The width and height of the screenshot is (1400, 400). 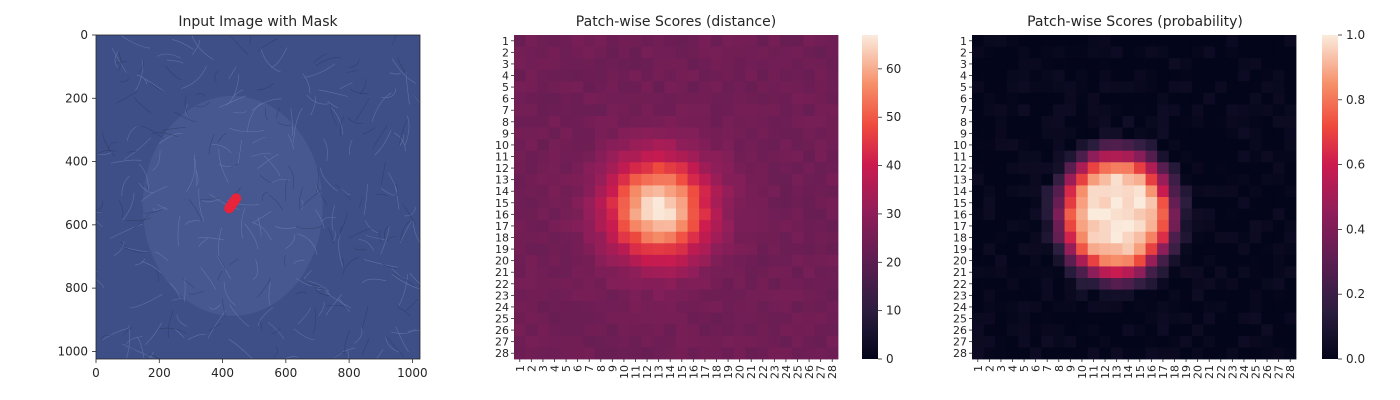 What do you see at coordinates (505, 52) in the screenshot?
I see `row-tick-label: 2` at bounding box center [505, 52].